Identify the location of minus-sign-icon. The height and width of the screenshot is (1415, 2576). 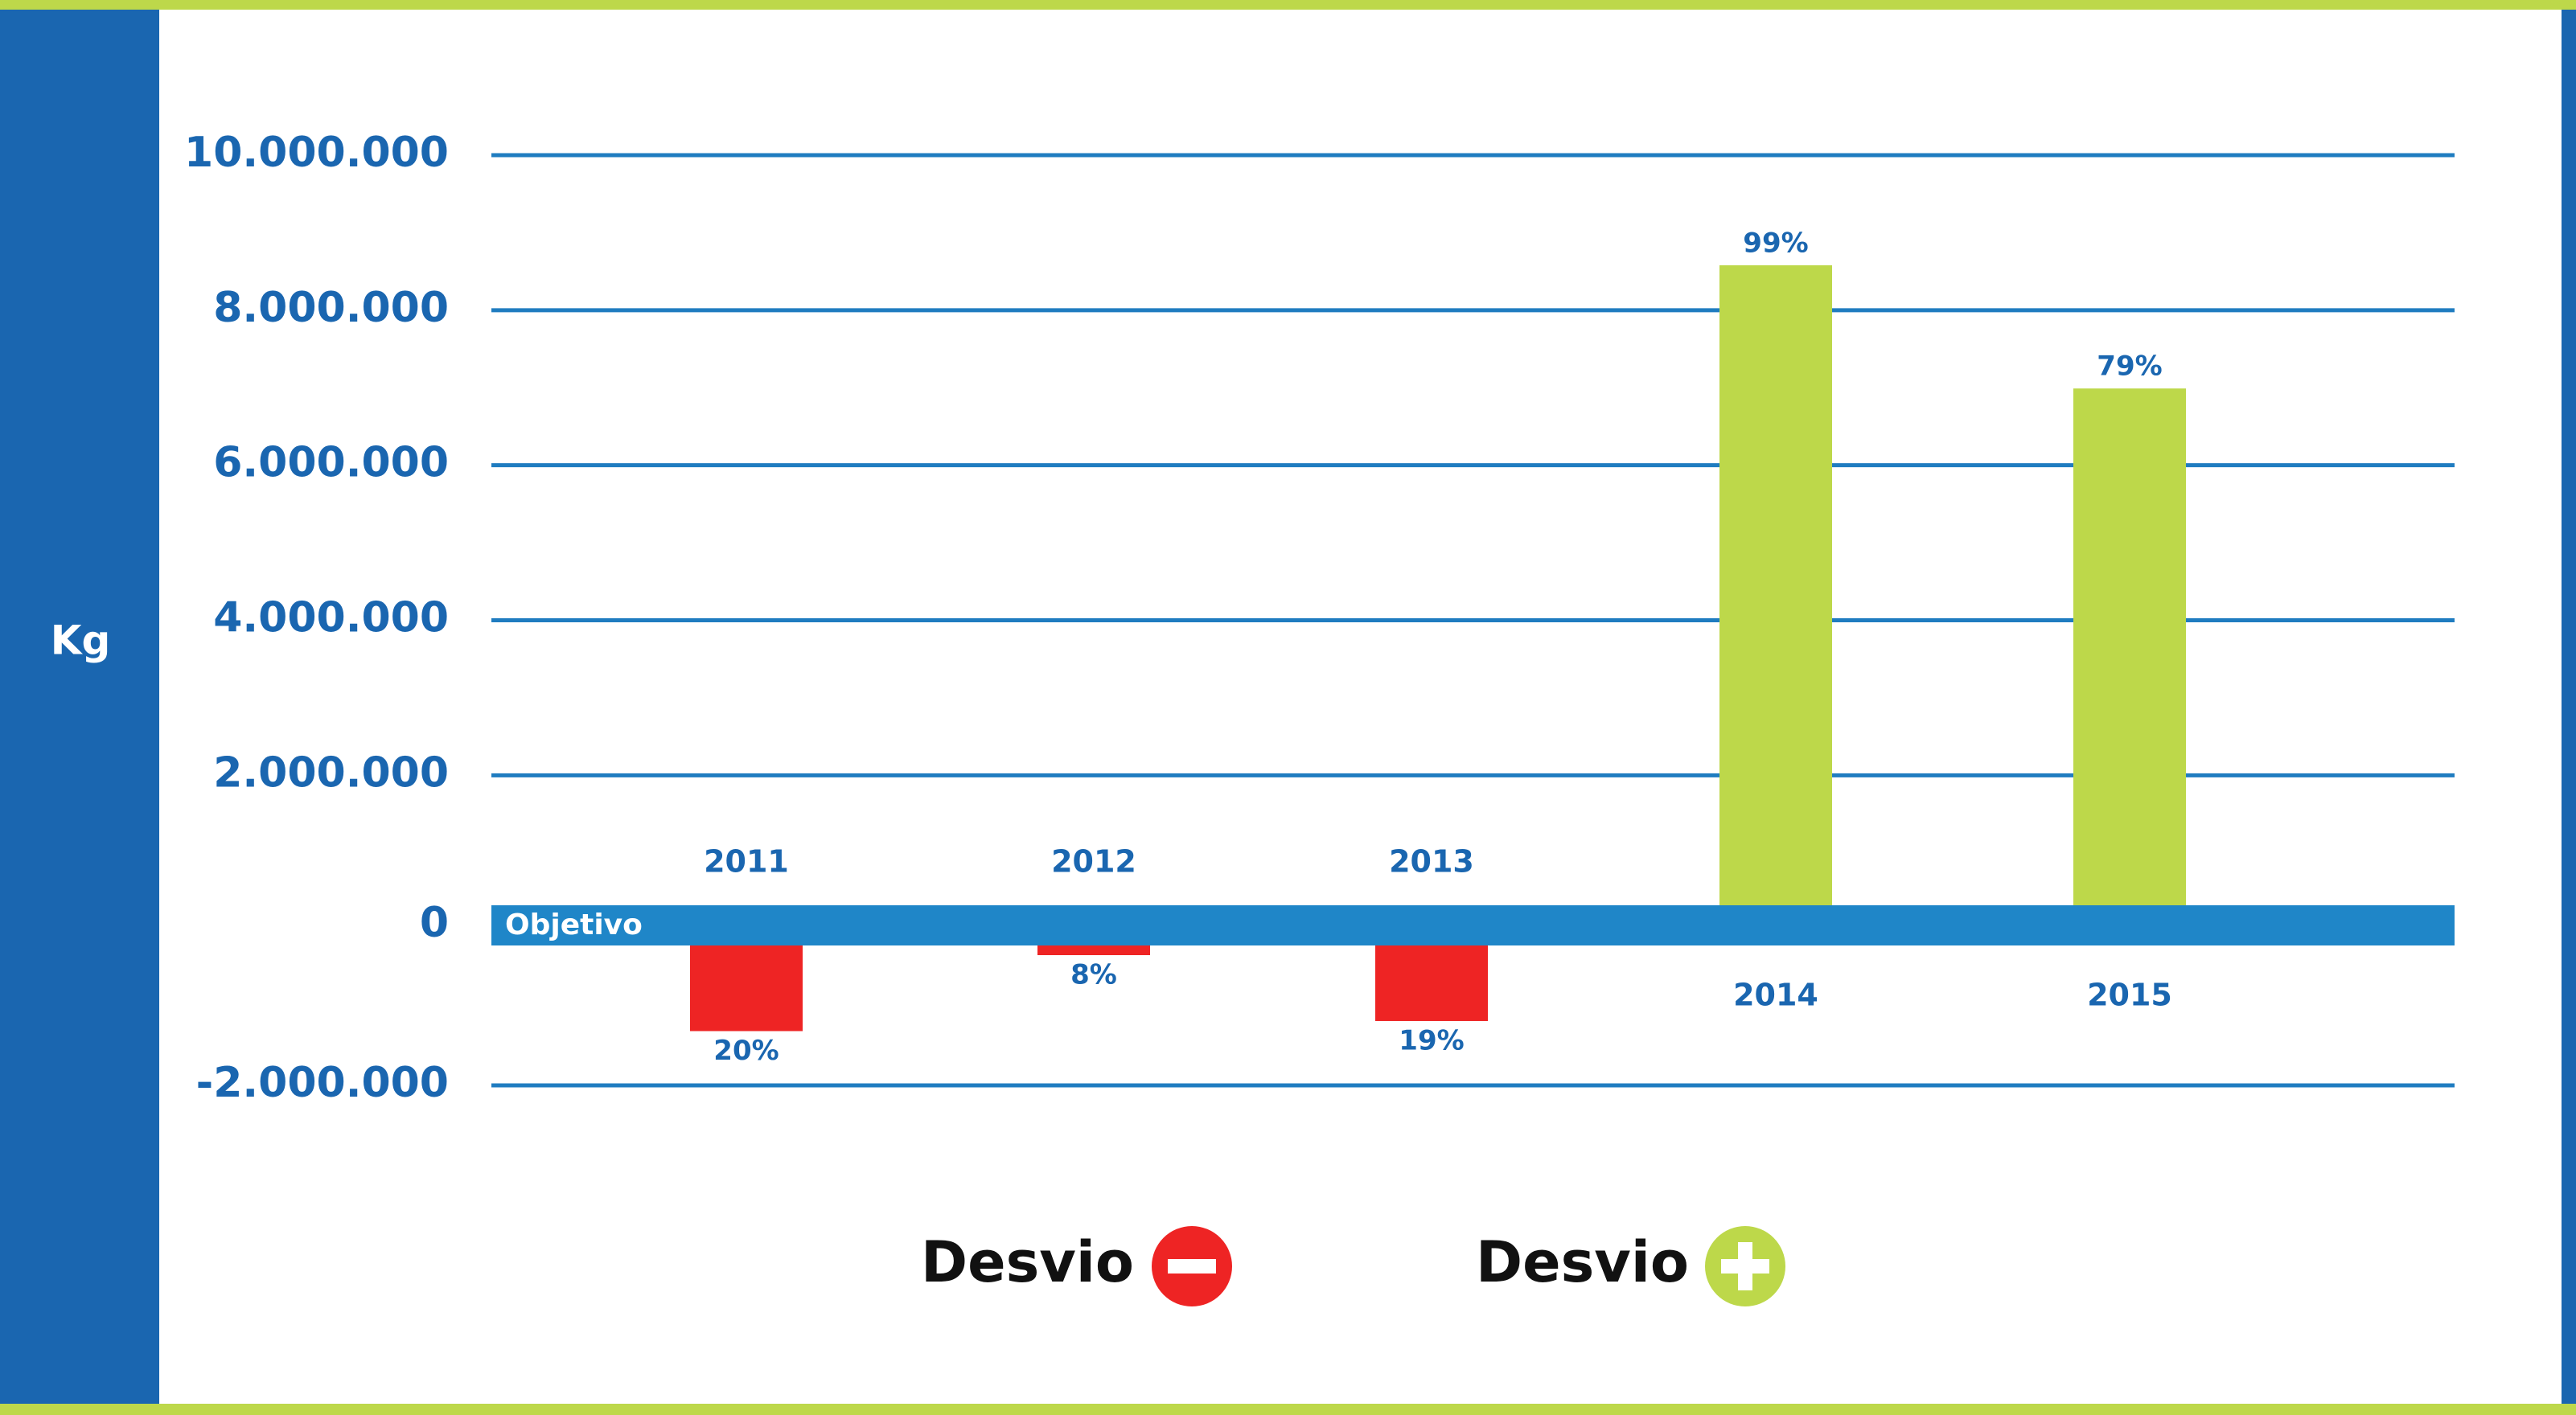
(1192, 1266).